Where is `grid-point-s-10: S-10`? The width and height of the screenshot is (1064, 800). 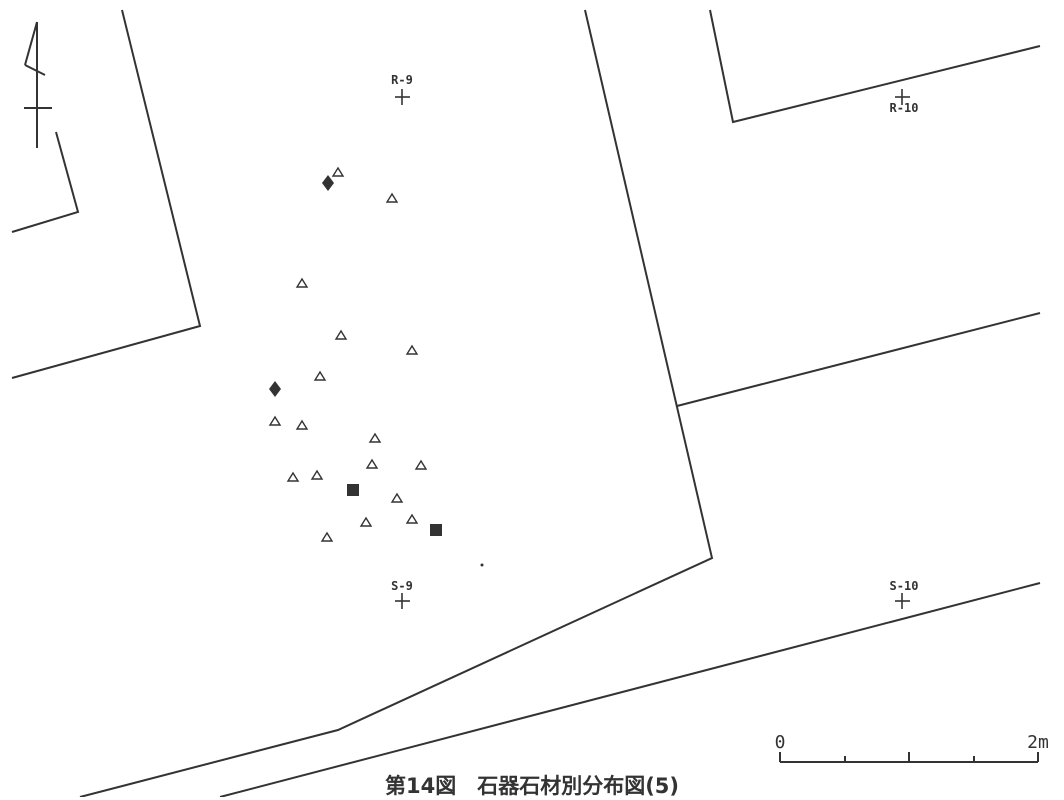
grid-point-s-10: S-10 is located at coordinates (904, 594).